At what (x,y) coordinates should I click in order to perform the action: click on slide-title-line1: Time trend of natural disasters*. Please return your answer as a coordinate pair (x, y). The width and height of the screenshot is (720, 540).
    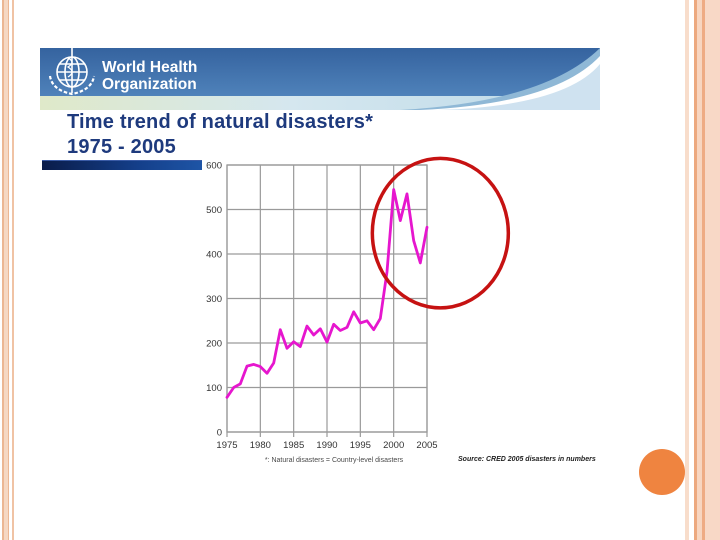
    Looking at the image, I should click on (220, 122).